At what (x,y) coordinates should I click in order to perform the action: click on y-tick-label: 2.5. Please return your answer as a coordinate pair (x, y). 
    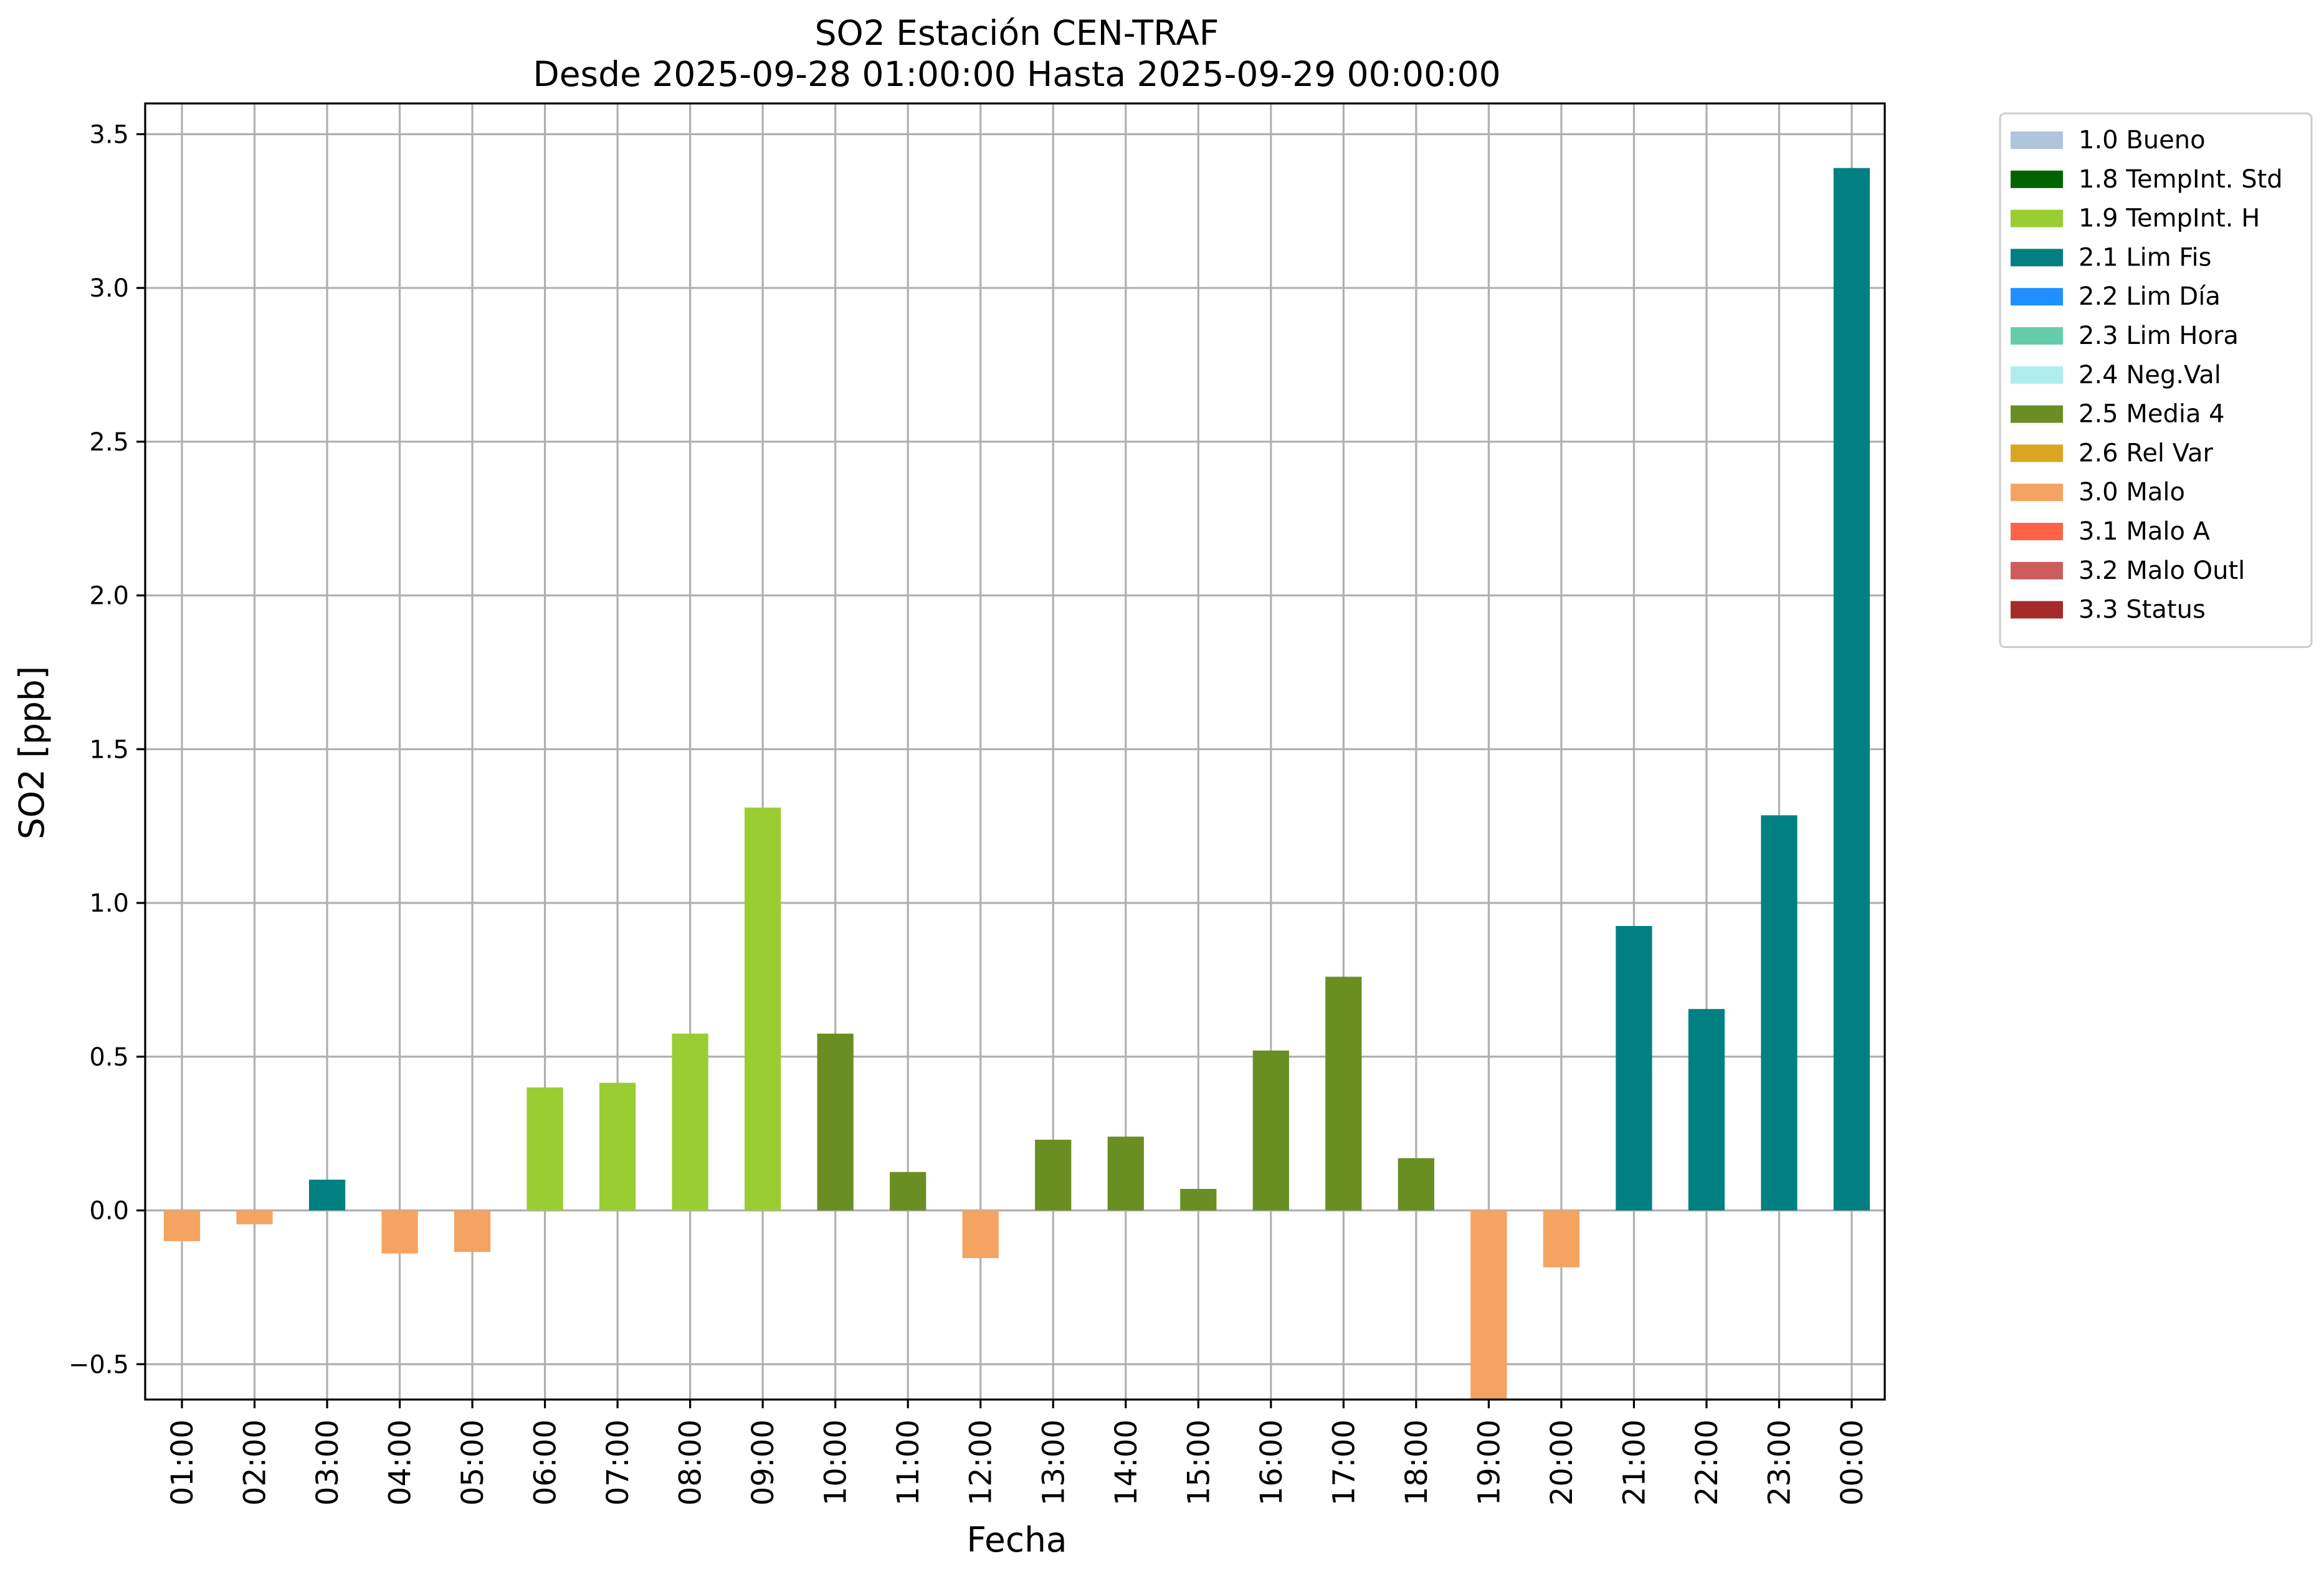
    Looking at the image, I should click on (109, 442).